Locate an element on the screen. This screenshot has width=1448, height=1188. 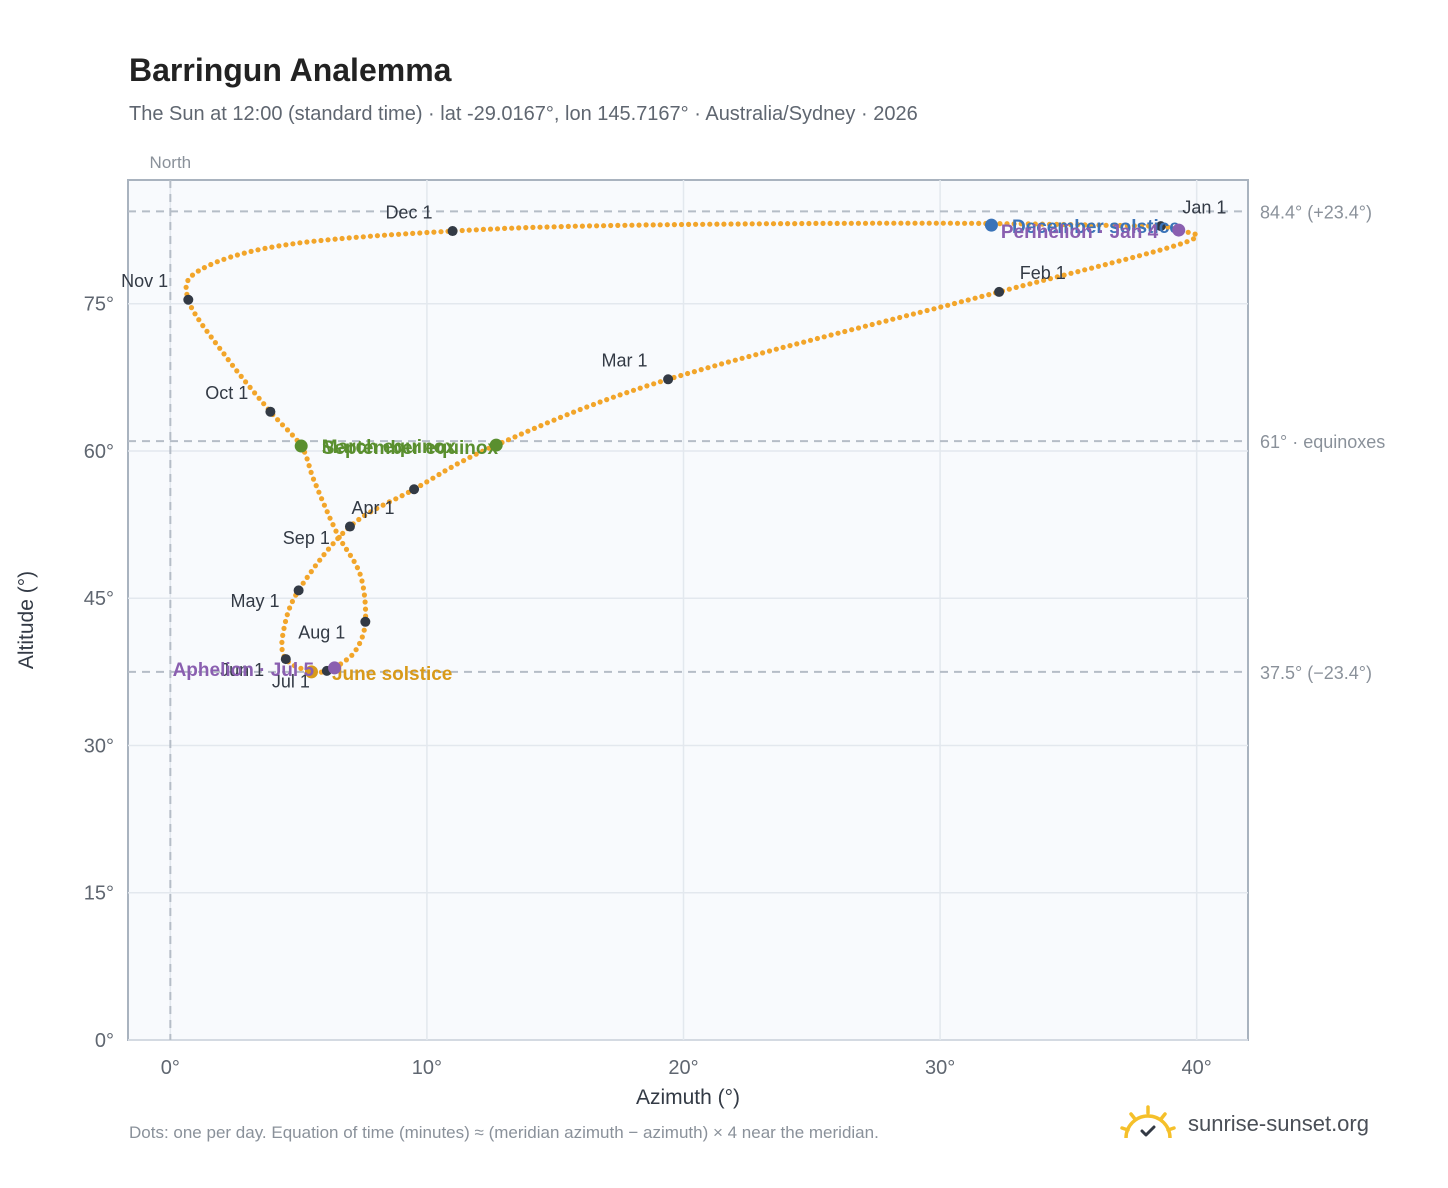
y-tick-label: 0° is located at coordinates (104, 1041).